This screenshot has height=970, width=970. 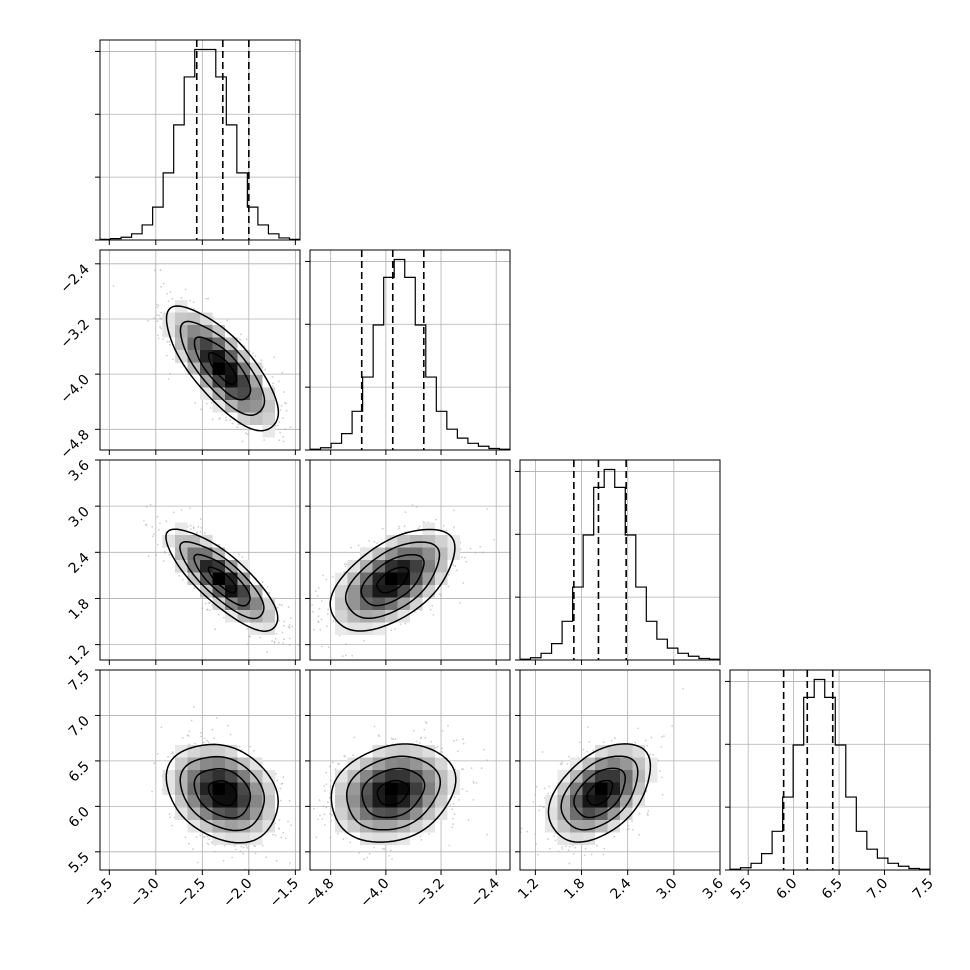 I want to click on hist-panel-p3-xtick-label: 7.0, so click(x=877, y=889).